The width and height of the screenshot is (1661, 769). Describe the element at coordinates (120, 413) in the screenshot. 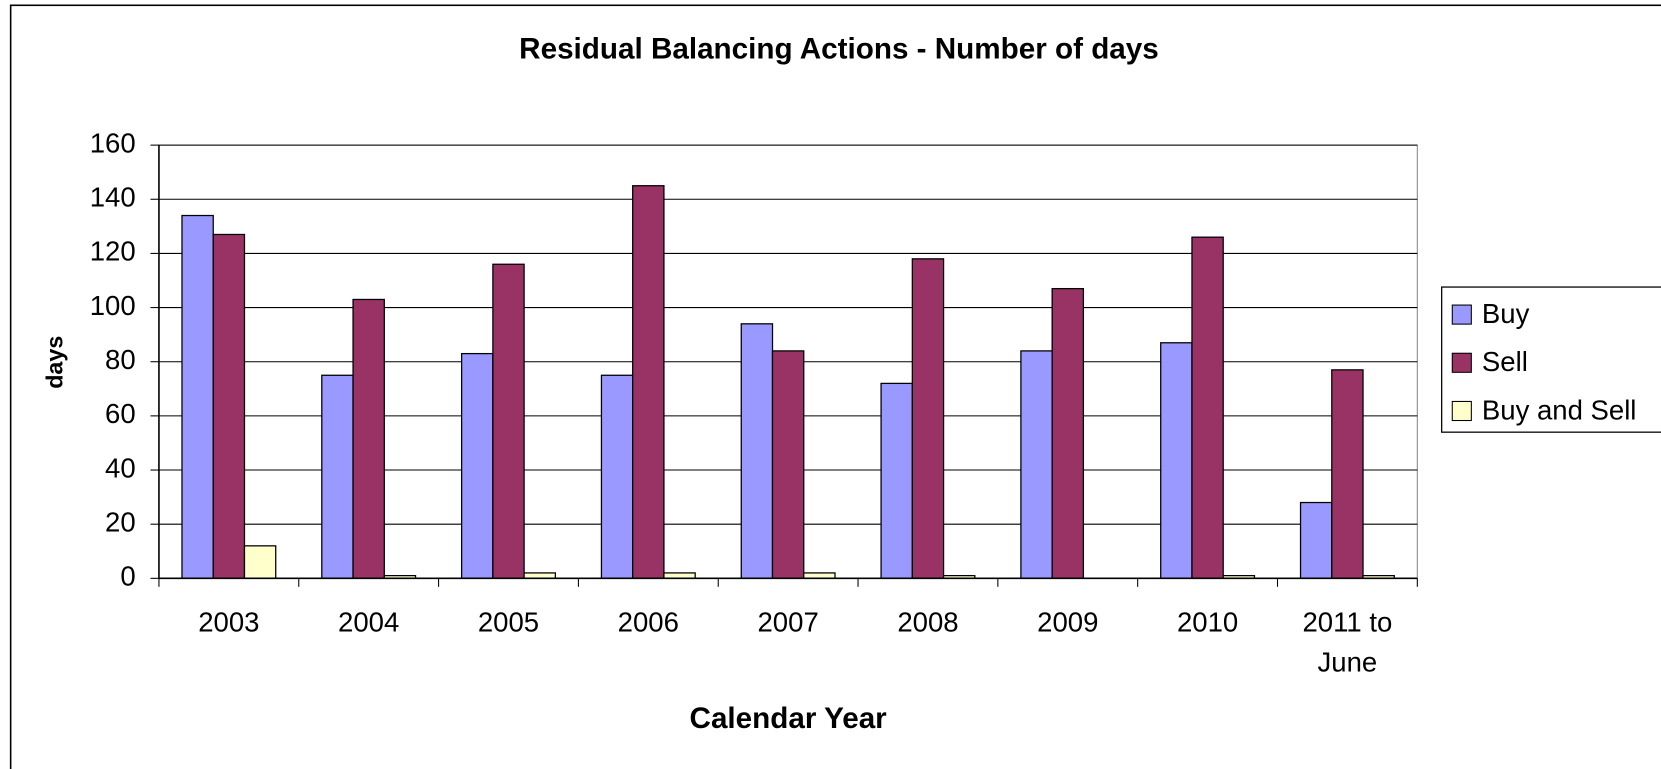

I see `y-tick-label: 60` at that location.